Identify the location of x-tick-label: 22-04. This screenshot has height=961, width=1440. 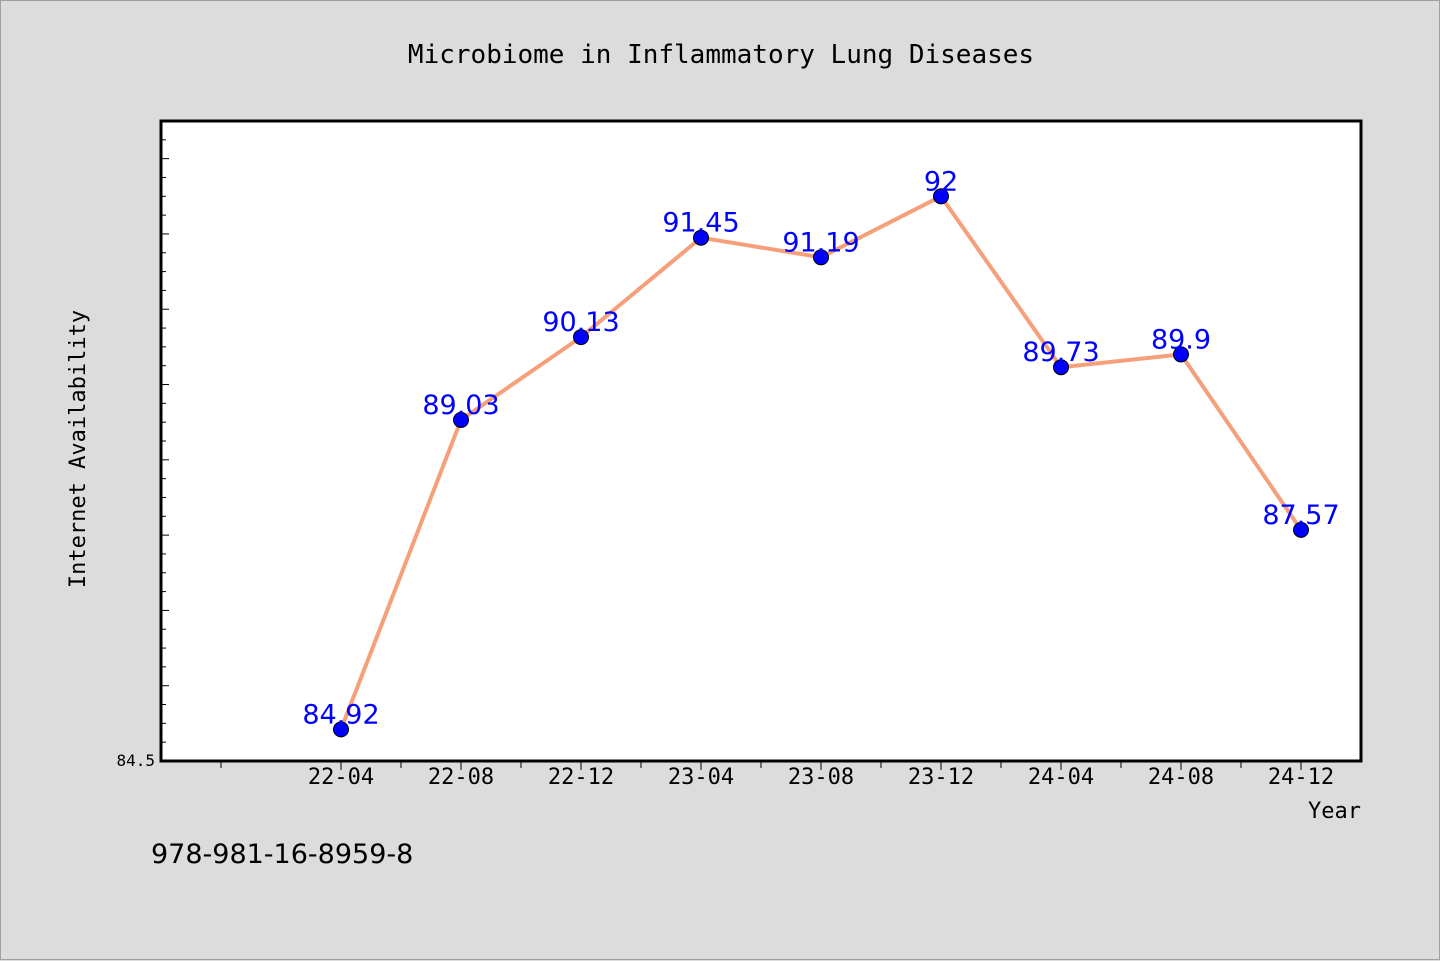
(341, 777).